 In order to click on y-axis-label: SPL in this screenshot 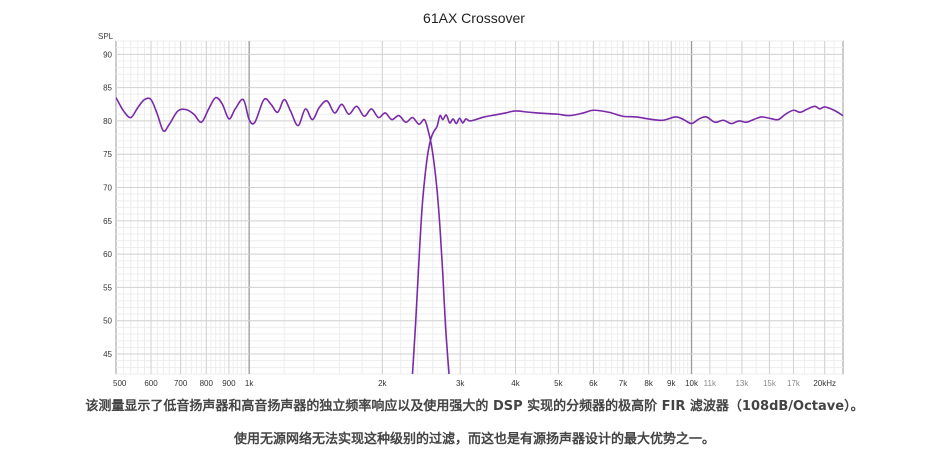, I will do `click(106, 36)`.